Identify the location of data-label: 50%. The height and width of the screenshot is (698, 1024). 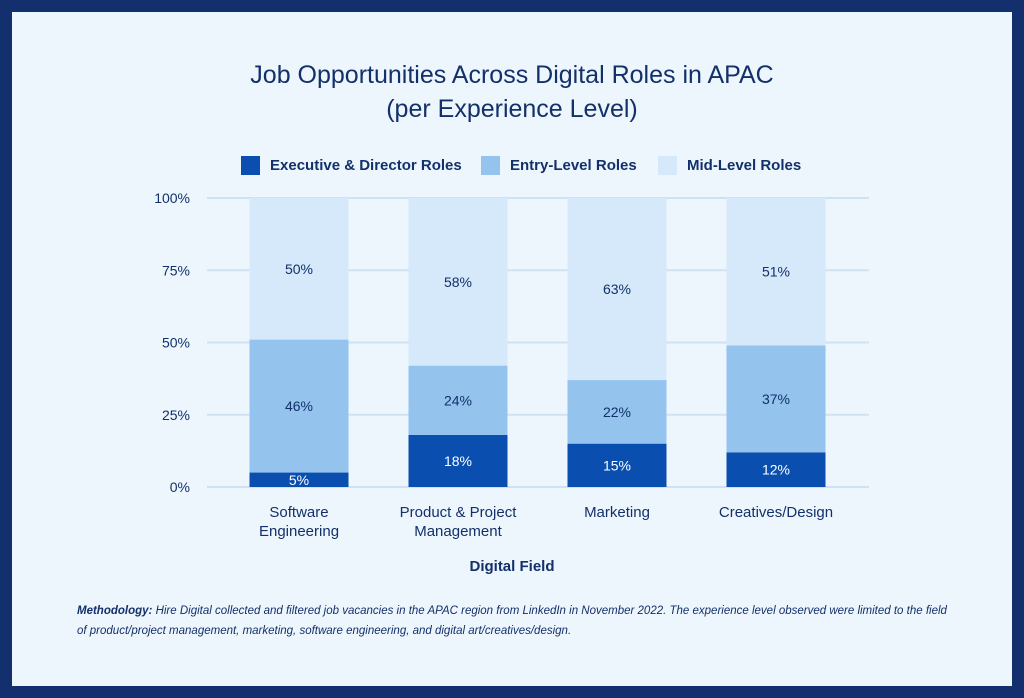
(299, 269).